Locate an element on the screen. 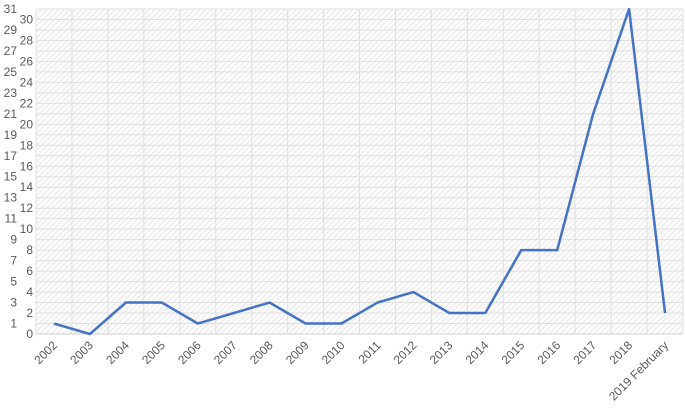 Image resolution: width=685 pixels, height=418 pixels. y-tick-label: 27 is located at coordinates (11, 51).